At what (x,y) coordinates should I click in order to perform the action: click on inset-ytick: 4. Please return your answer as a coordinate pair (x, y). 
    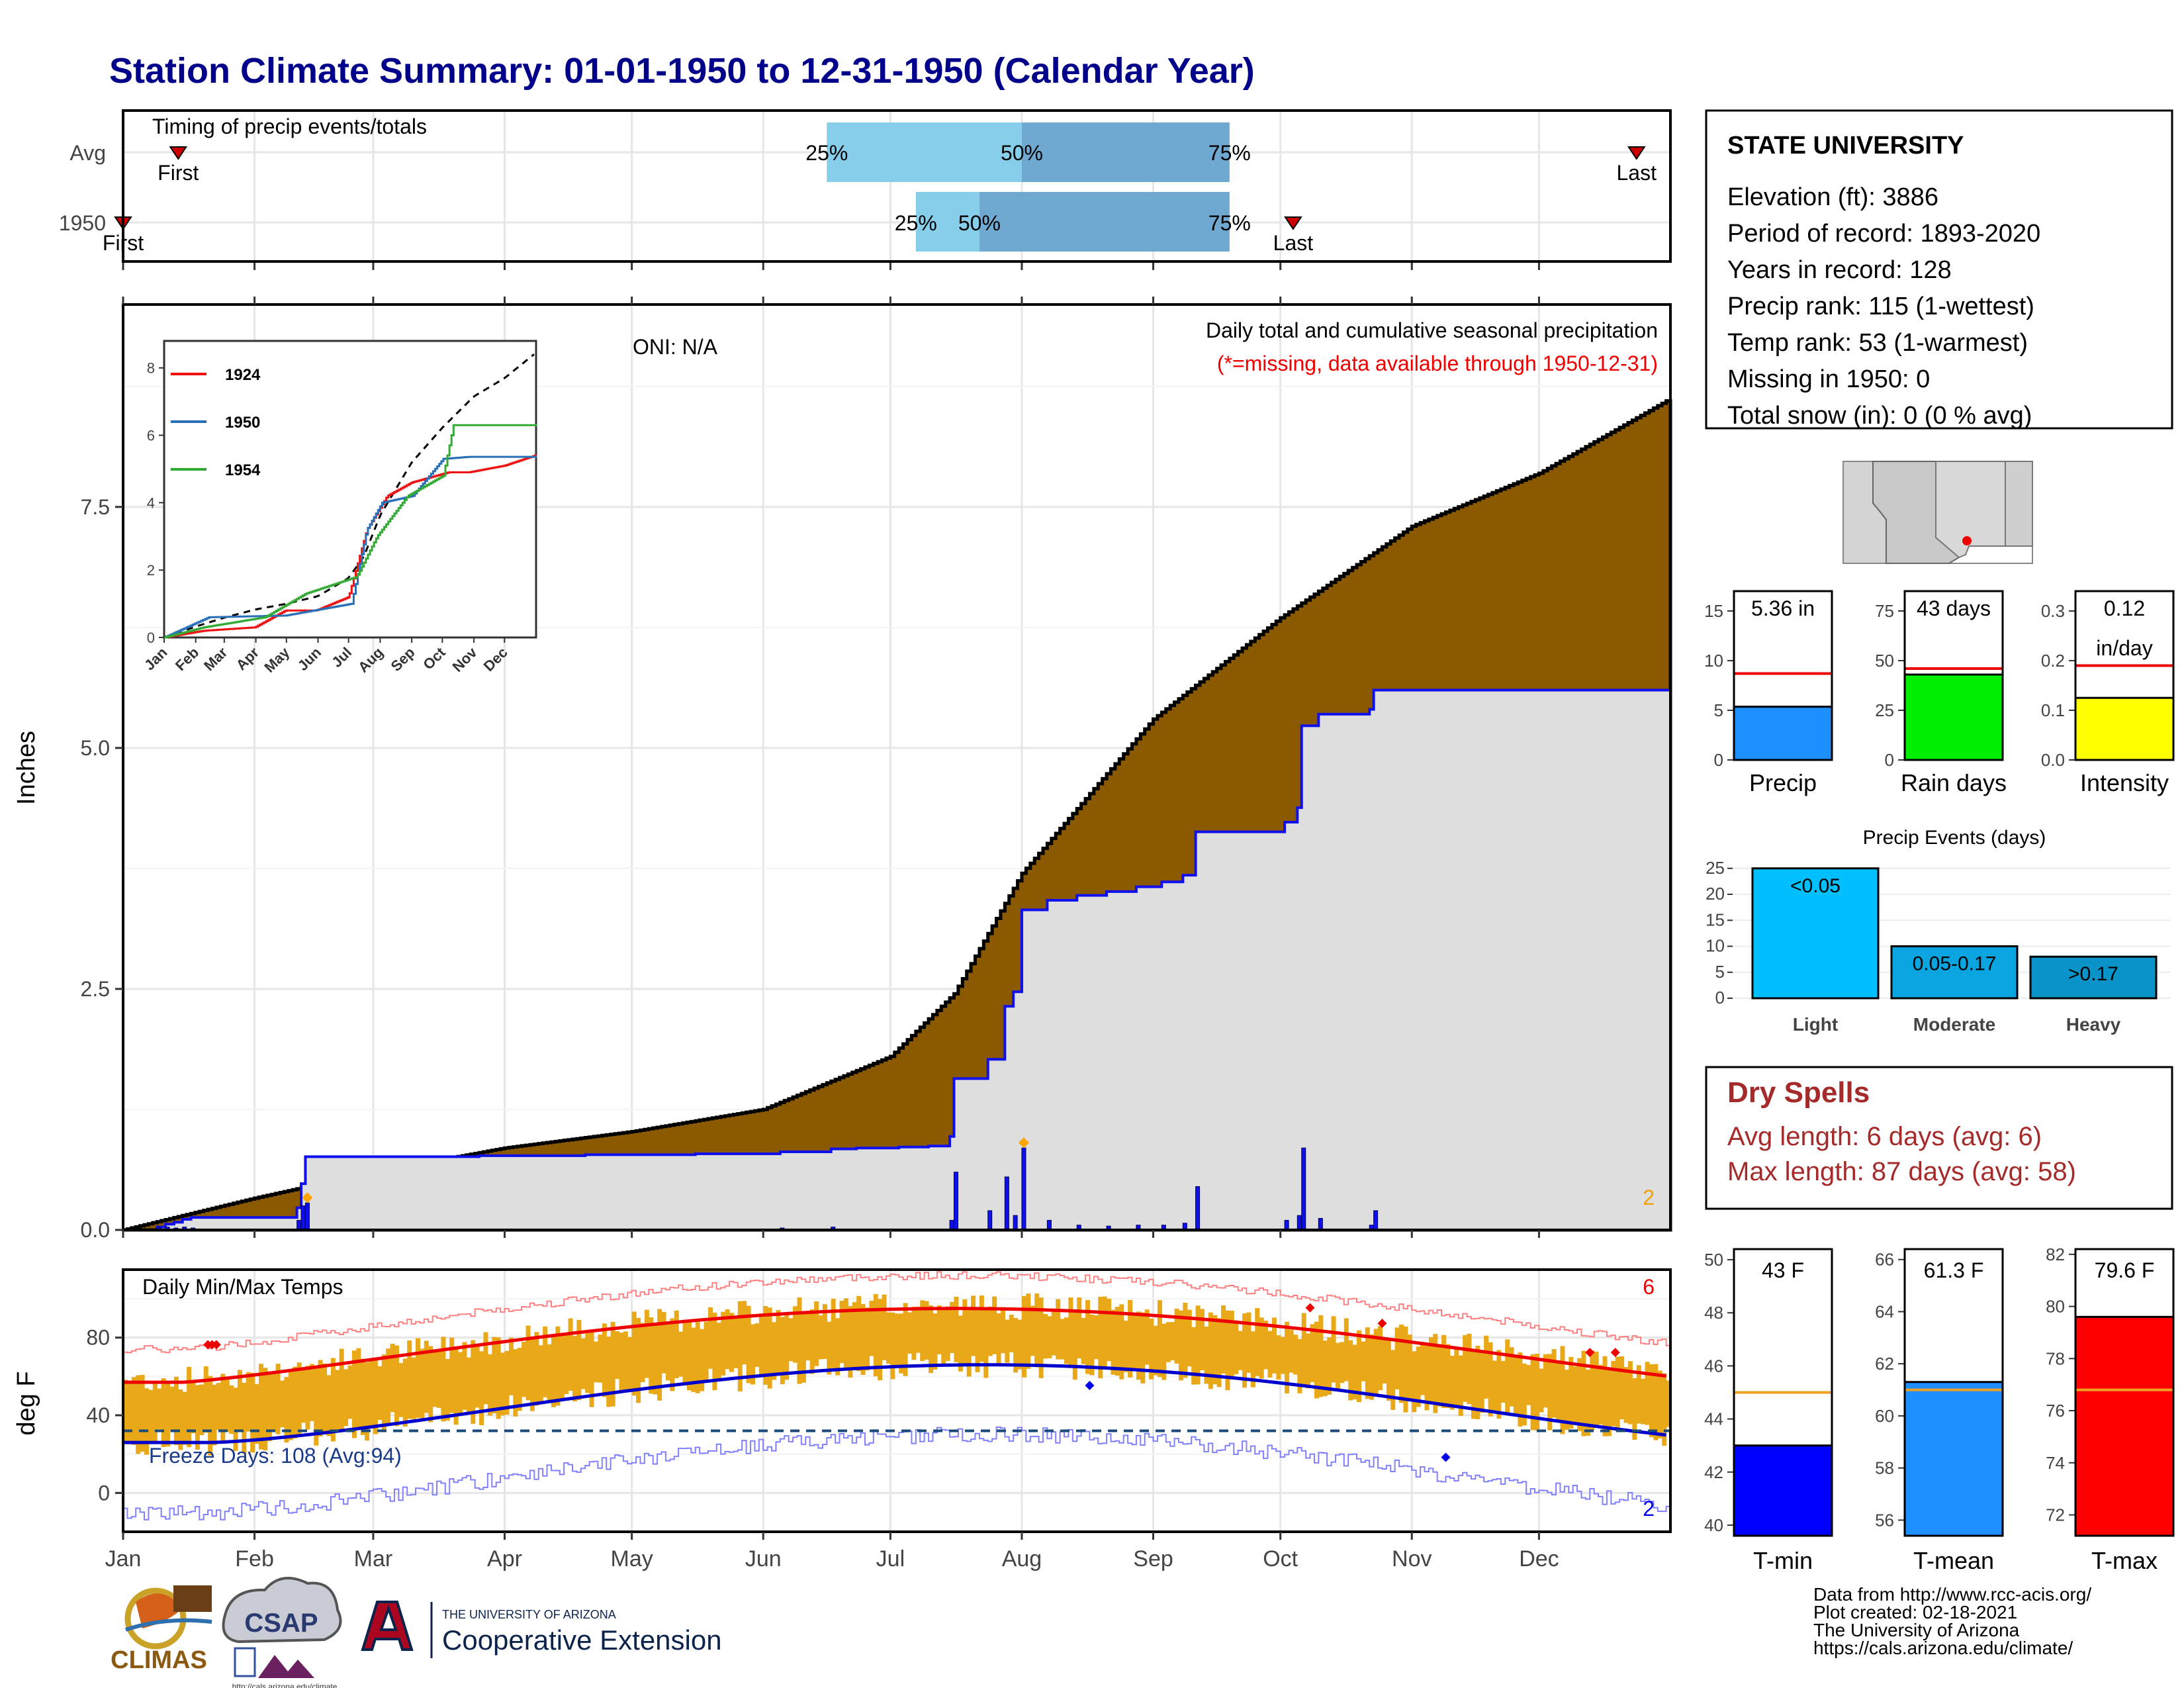
    Looking at the image, I should click on (151, 502).